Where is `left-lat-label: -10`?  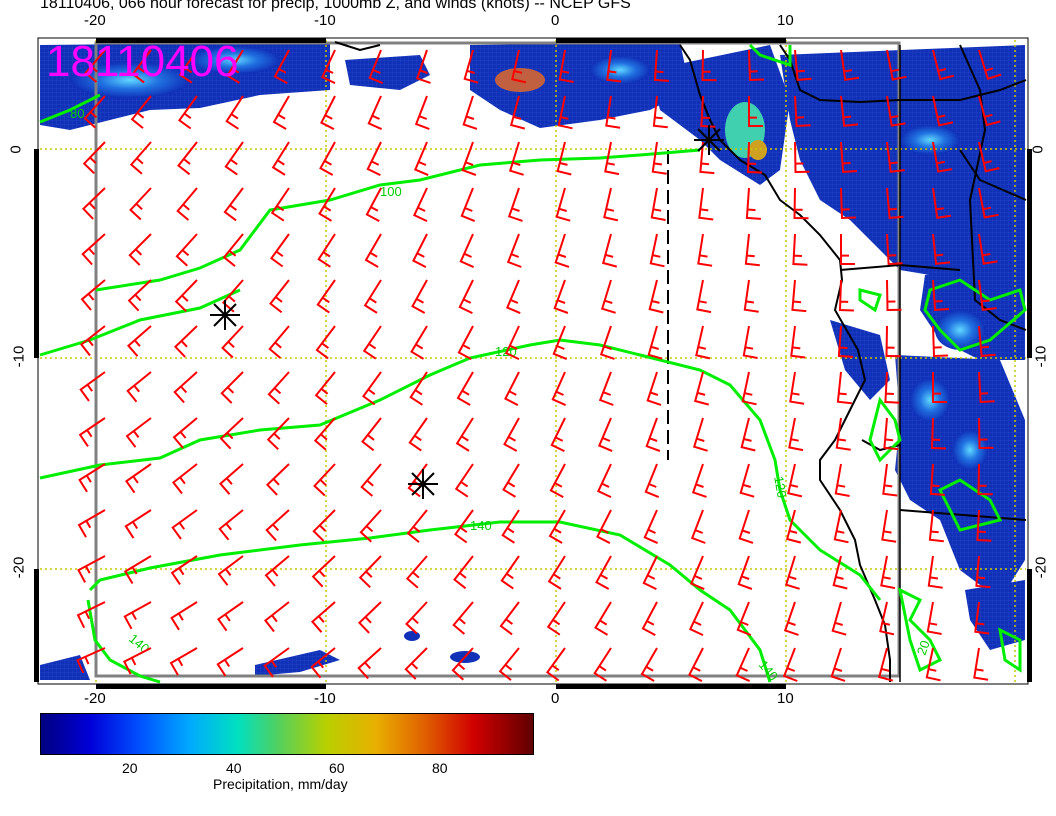
left-lat-label: -10 is located at coordinates (19, 356).